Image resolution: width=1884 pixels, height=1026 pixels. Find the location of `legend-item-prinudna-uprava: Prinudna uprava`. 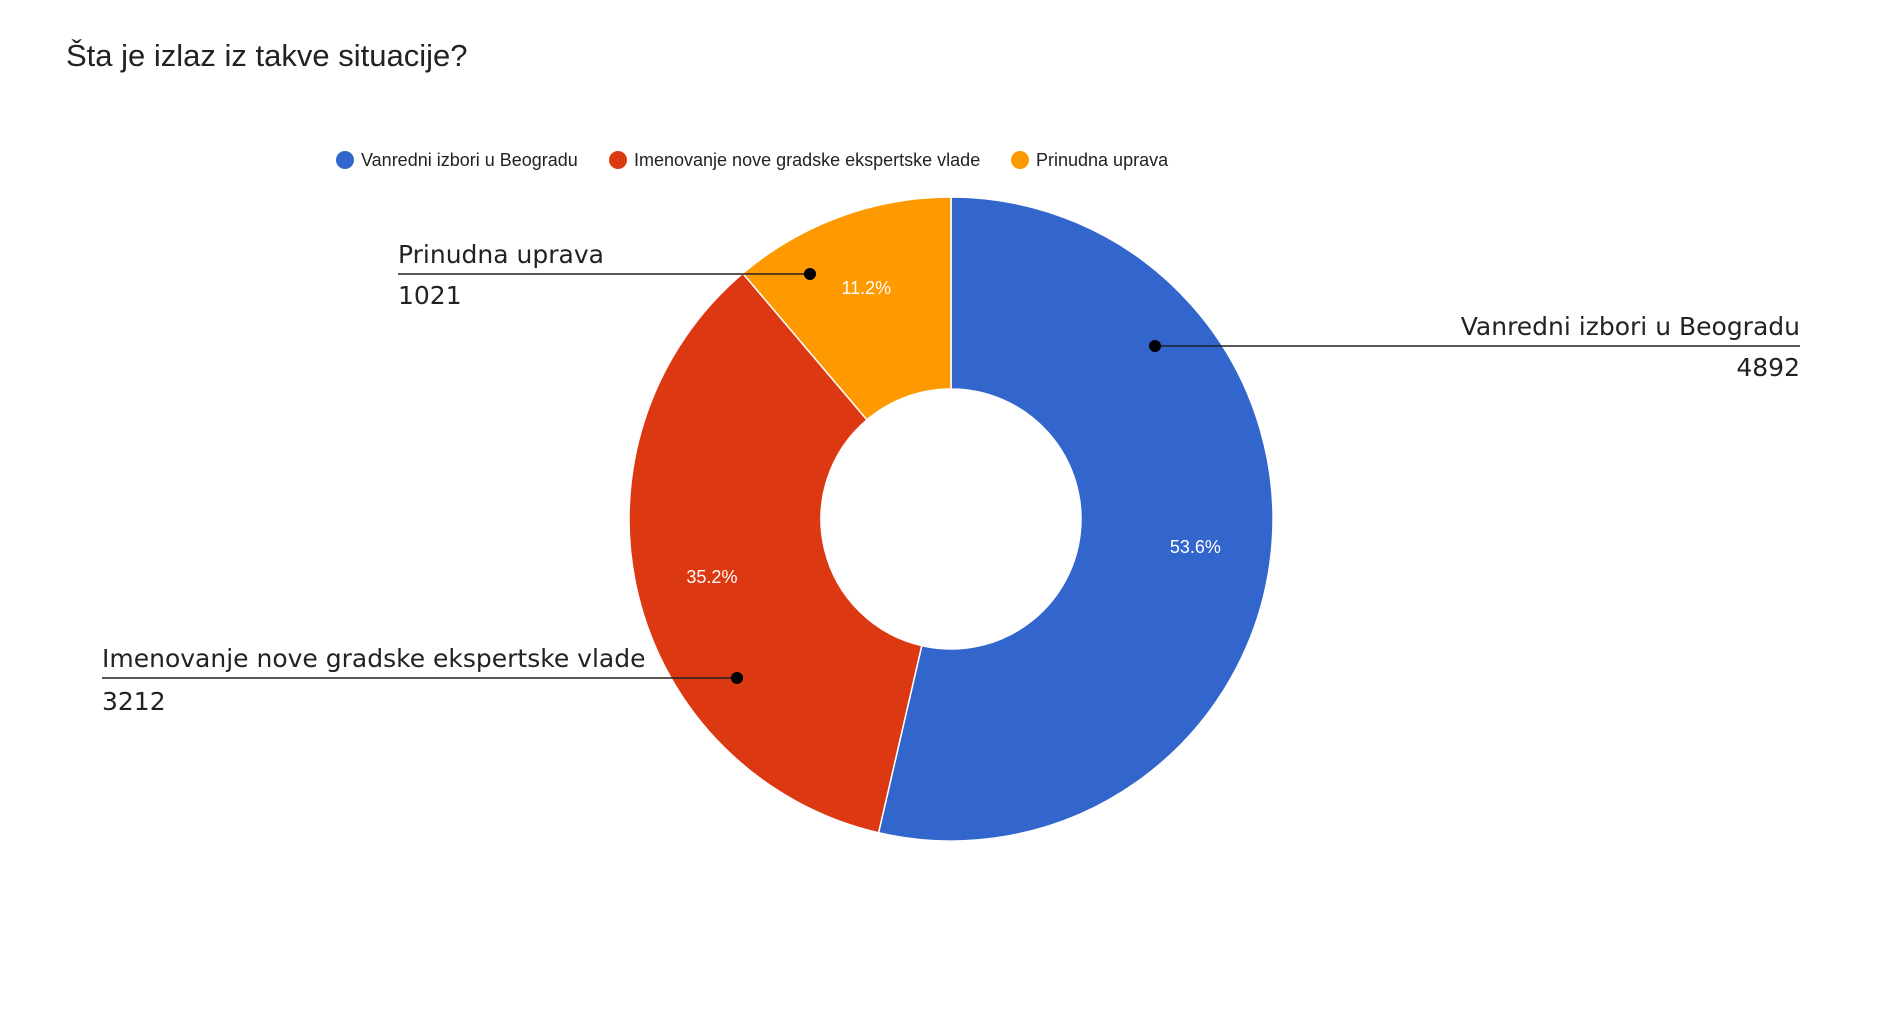

legend-item-prinudna-uprava: Prinudna uprava is located at coordinates (1090, 160).